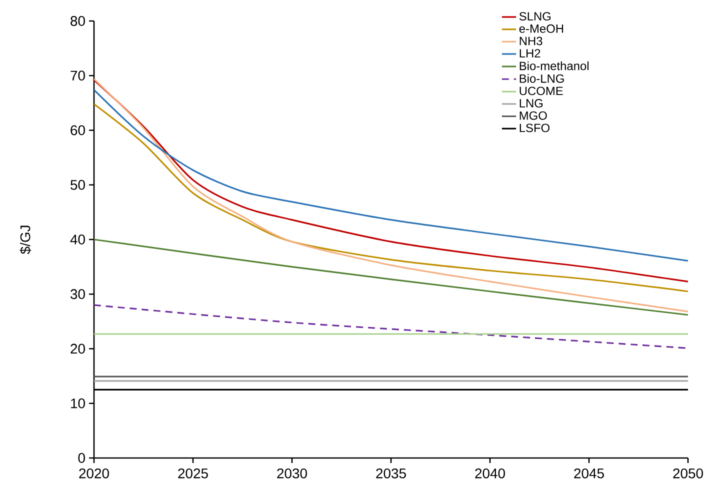  What do you see at coordinates (541, 91) in the screenshot?
I see `legend-label: UCOME` at bounding box center [541, 91].